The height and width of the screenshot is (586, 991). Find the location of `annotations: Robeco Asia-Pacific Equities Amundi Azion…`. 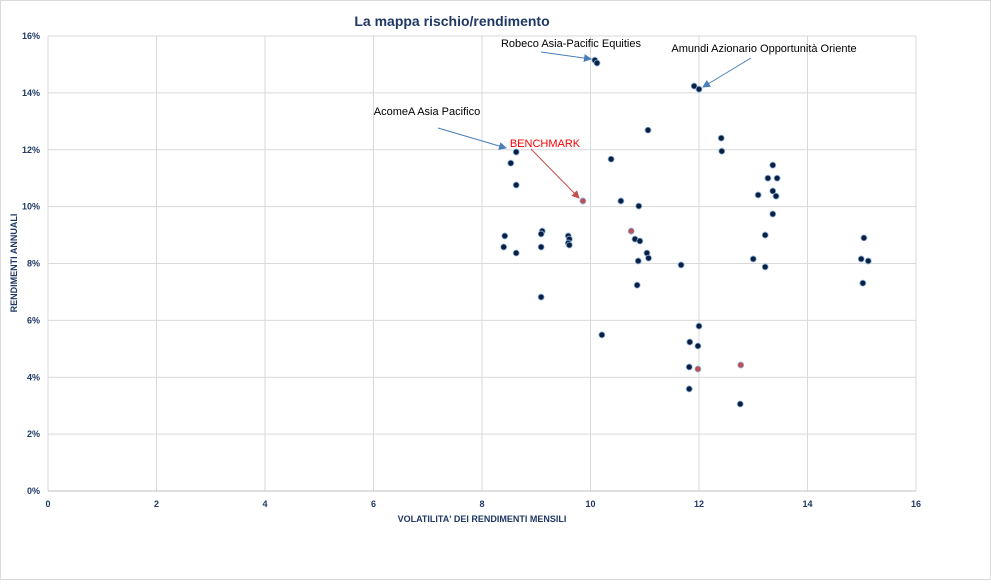

annotations: Robeco Asia-Pacific Equities Amundi Azion… is located at coordinates (615, 118).